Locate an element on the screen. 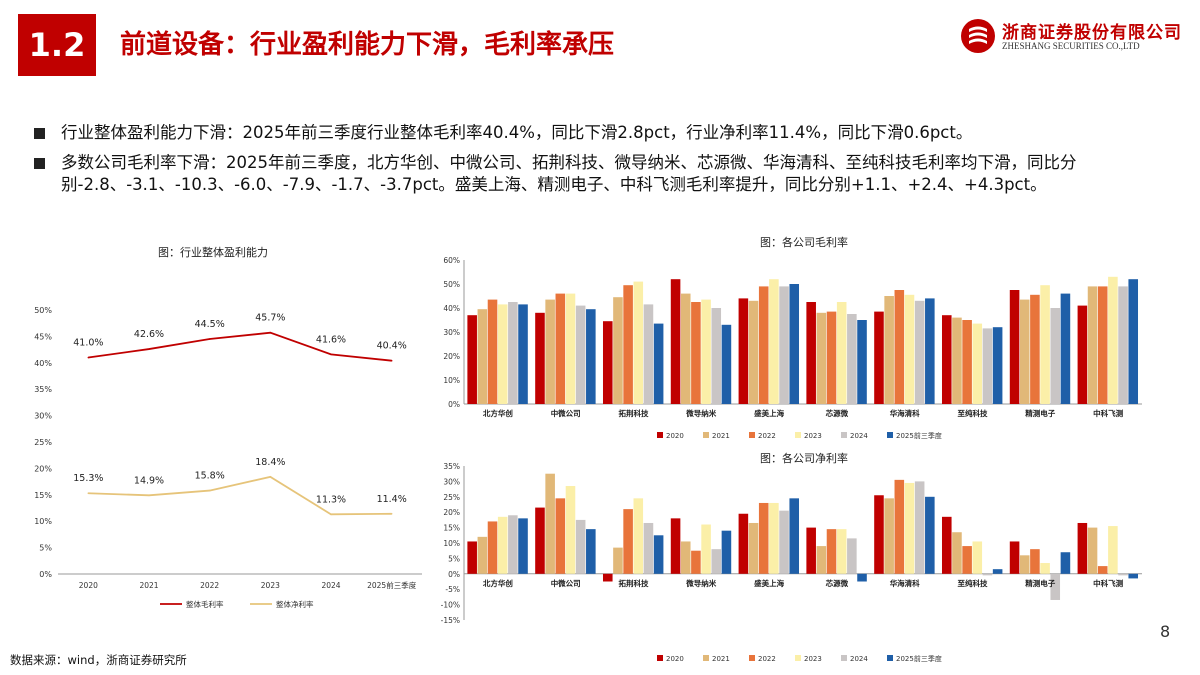 This screenshot has width=1200, height=675. y-tick-label: 25% is located at coordinates (451, 497).